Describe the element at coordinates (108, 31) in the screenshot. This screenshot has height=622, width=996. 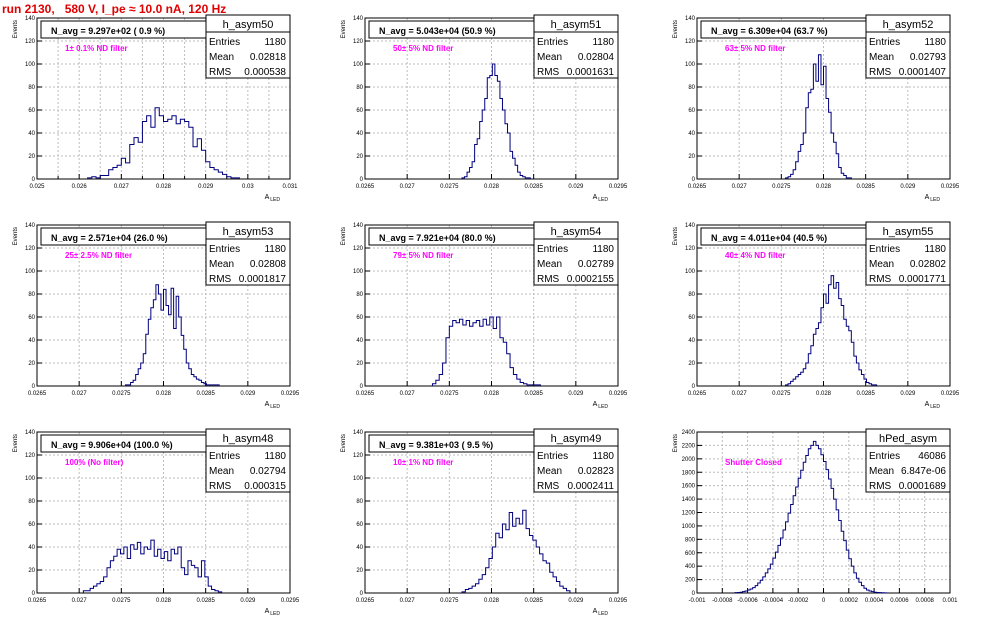
I see `pad-title: N_avg = 9.297e+02 ( 0.9 %)` at that location.